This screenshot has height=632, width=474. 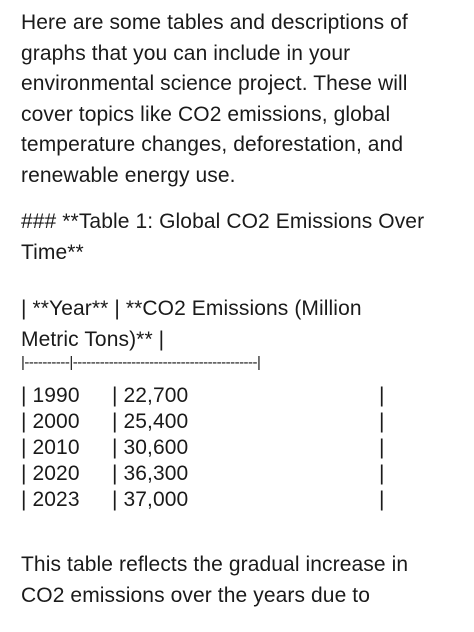 I want to click on table-row: | 2010 | 30,600 |, so click(x=246, y=448).